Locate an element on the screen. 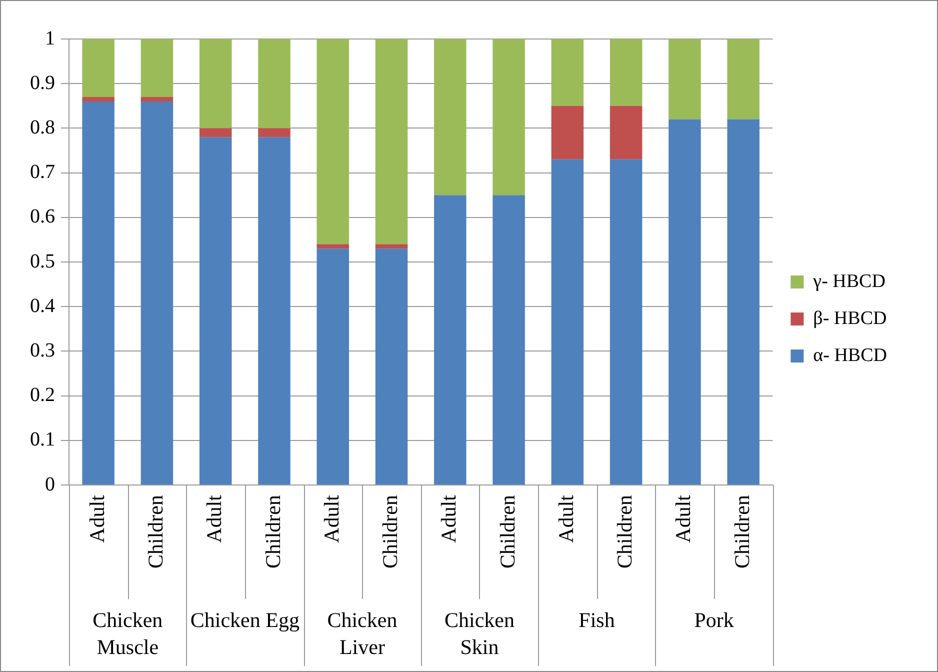 The height and width of the screenshot is (672, 938). y-tick-label: 0.8 is located at coordinates (42, 127).